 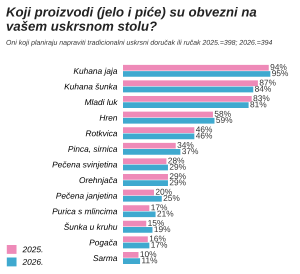 I want to click on data-label: 16%, so click(x=158, y=239).